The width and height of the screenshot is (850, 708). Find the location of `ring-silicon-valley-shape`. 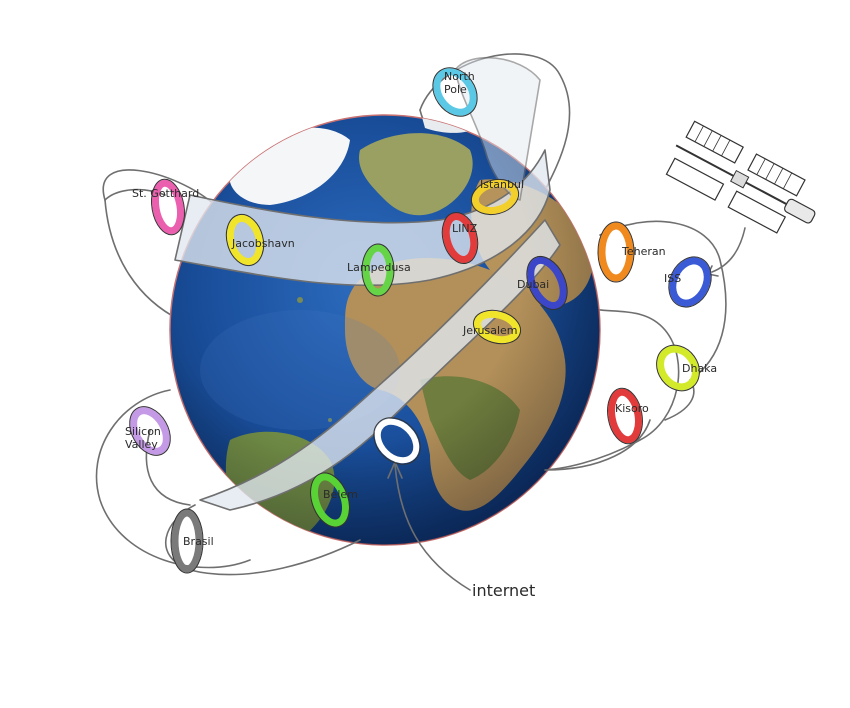

ring-silicon-valley-shape is located at coordinates (150, 431).